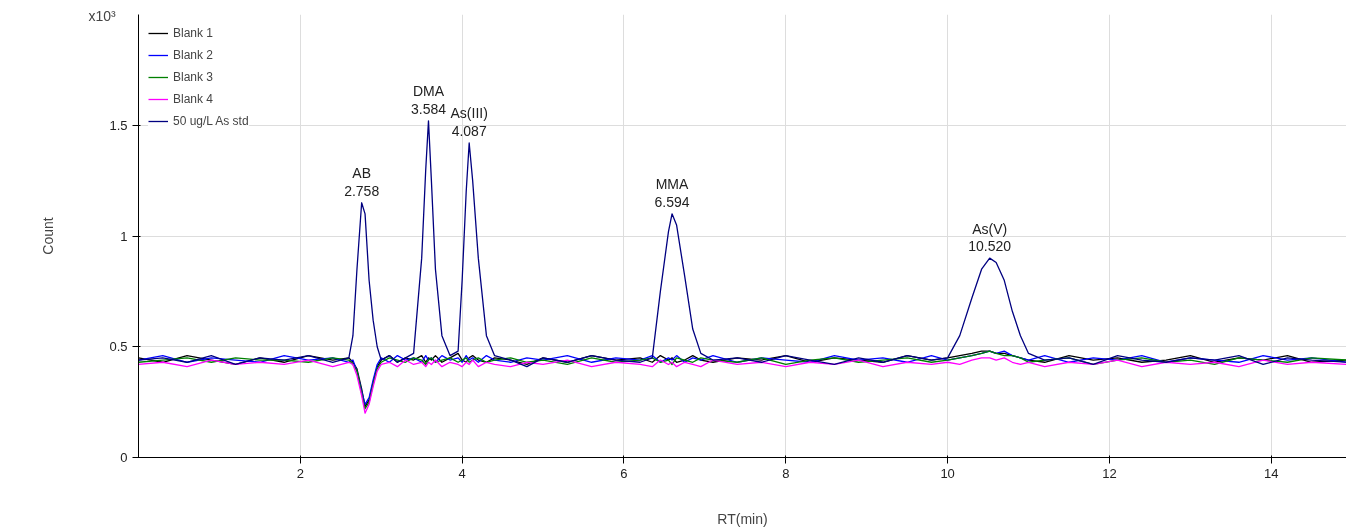 The height and width of the screenshot is (529, 1346). What do you see at coordinates (193, 77) in the screenshot?
I see `legend-label: Blank 3` at bounding box center [193, 77].